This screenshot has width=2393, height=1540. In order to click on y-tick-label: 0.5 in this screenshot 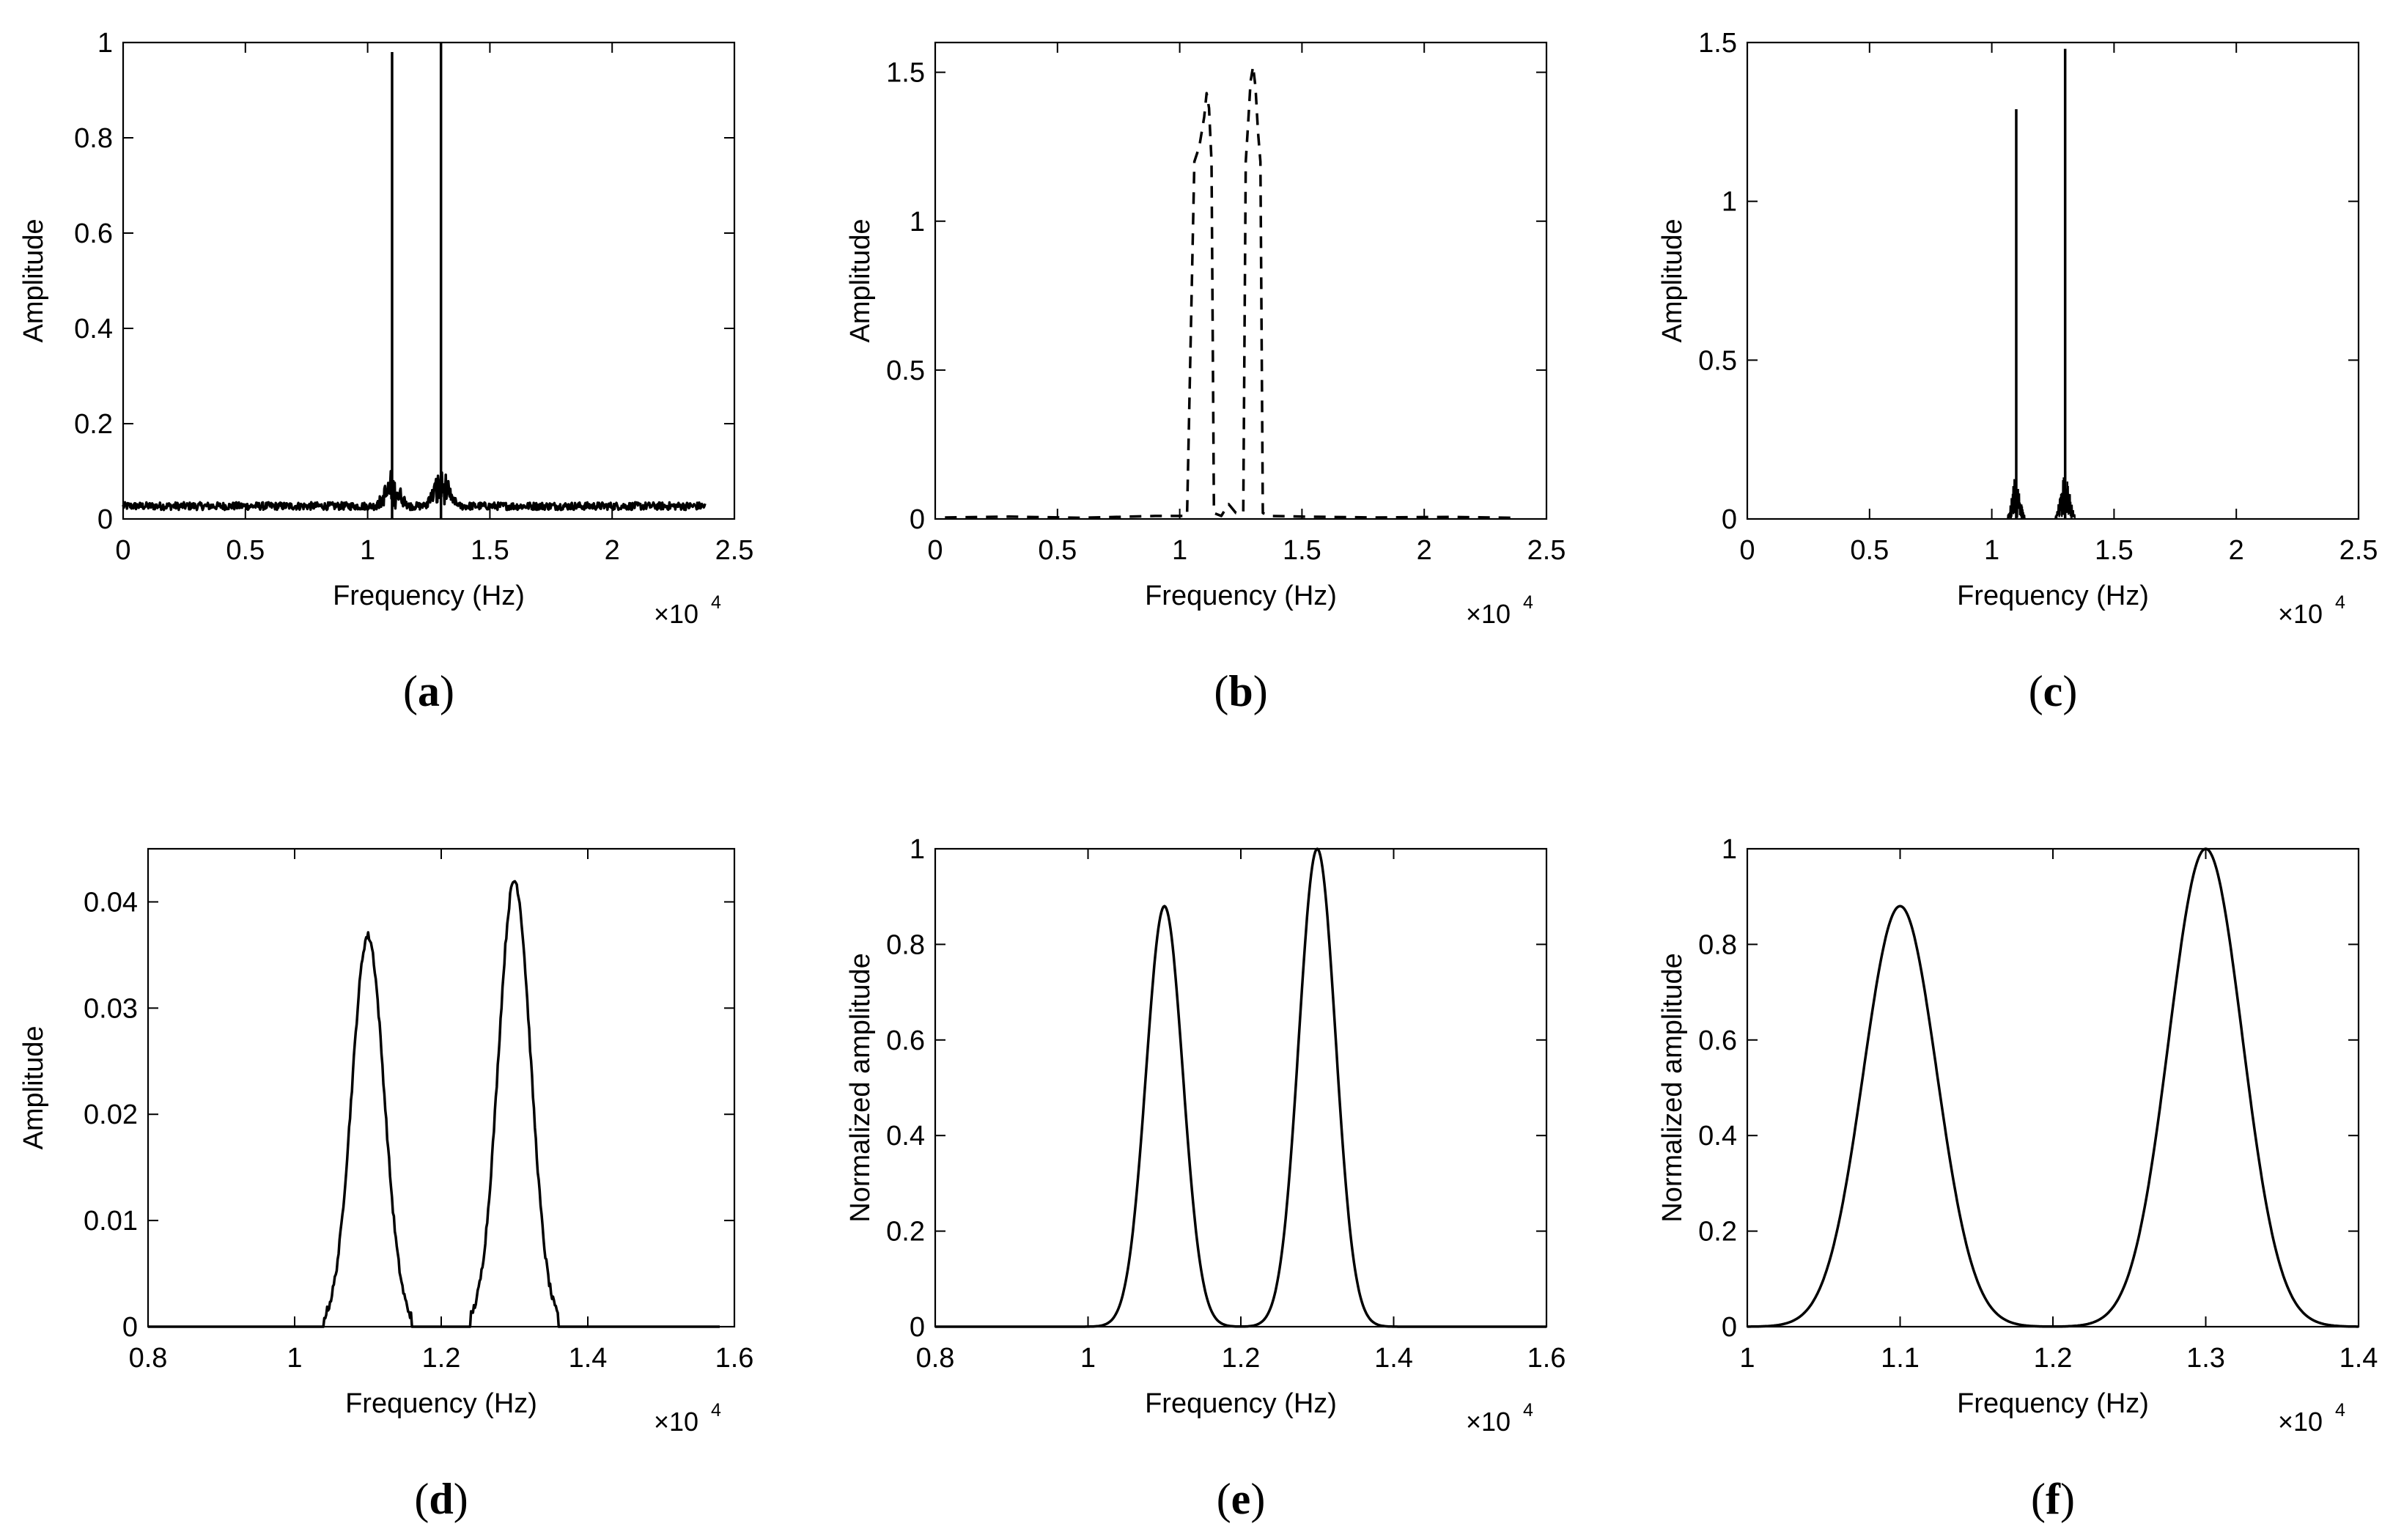, I will do `click(905, 370)`.